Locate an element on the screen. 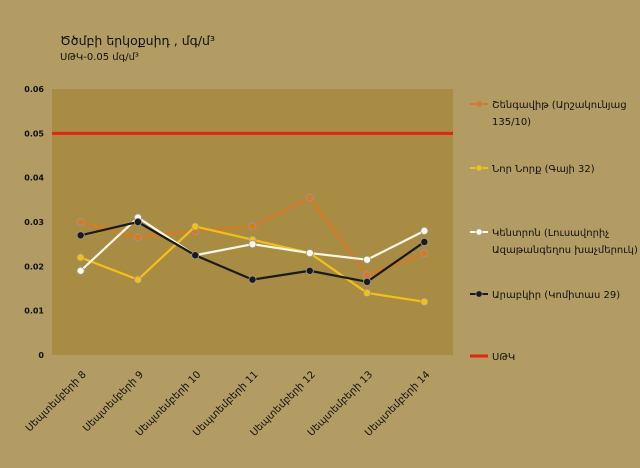 The image size is (640, 468). y-tick-label: 0.06 is located at coordinates (34, 89).